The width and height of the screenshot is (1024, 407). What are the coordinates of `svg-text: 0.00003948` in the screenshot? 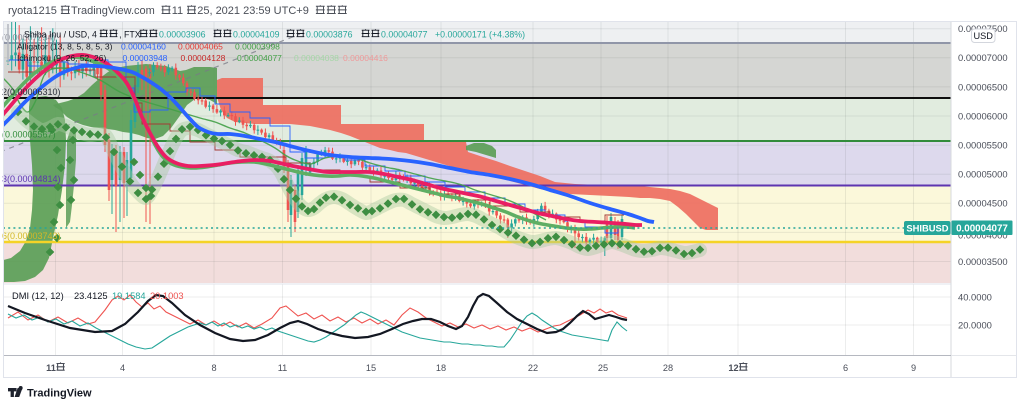 It's located at (145, 58).